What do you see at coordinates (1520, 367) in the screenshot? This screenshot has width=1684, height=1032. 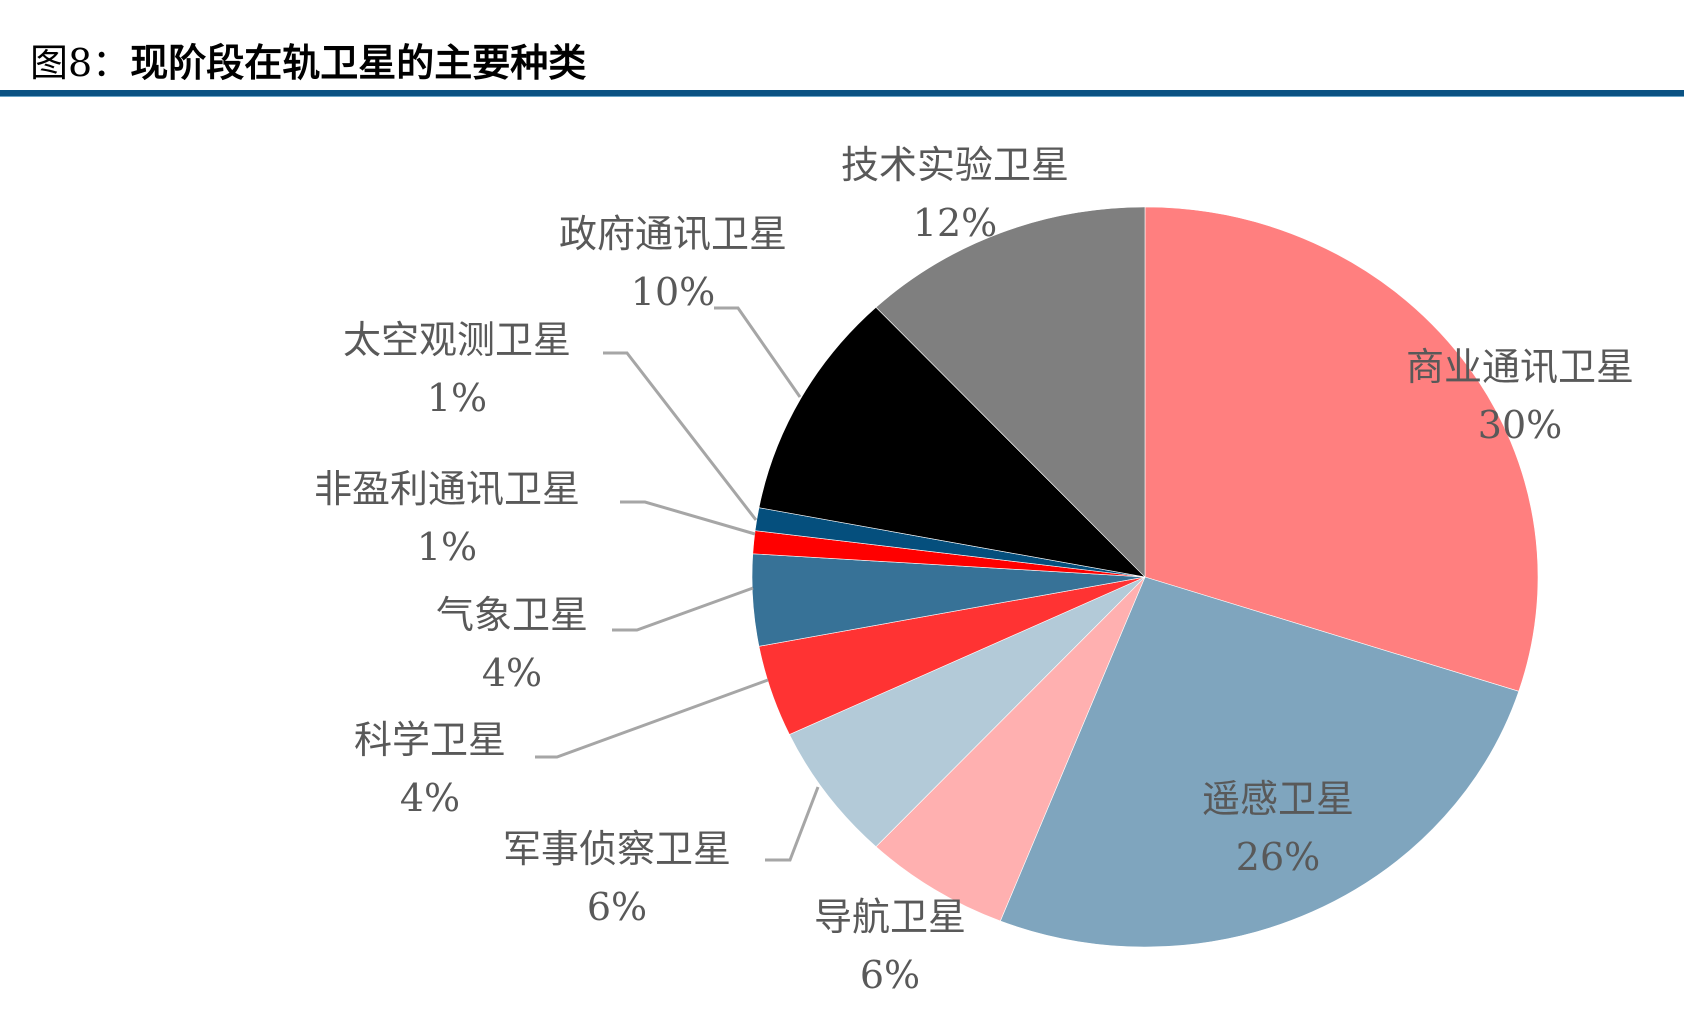 I see `slice-label: 商业通讯卫星` at bounding box center [1520, 367].